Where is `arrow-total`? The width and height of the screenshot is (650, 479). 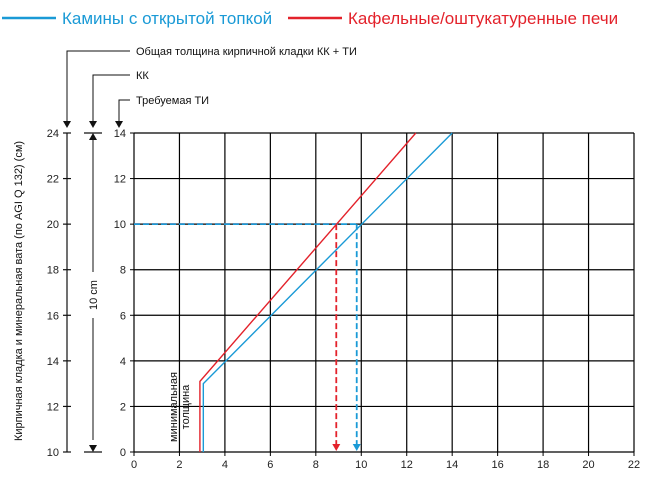
arrow-total is located at coordinates (67, 124).